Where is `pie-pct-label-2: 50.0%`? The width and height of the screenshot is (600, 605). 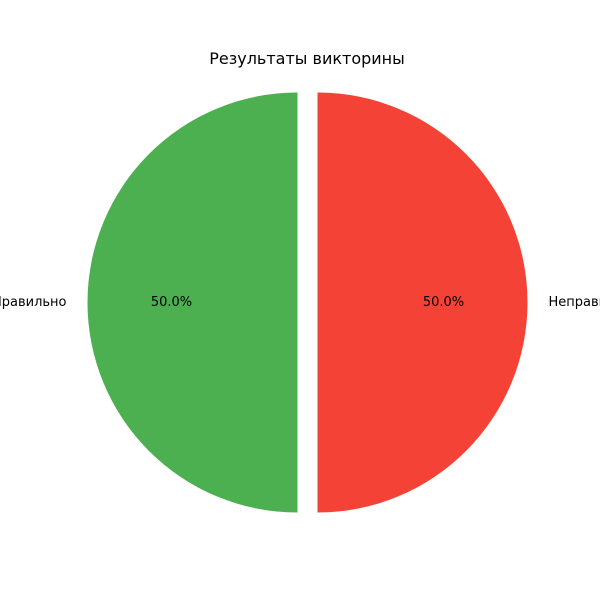
pie-pct-label-2: 50.0% is located at coordinates (443, 302).